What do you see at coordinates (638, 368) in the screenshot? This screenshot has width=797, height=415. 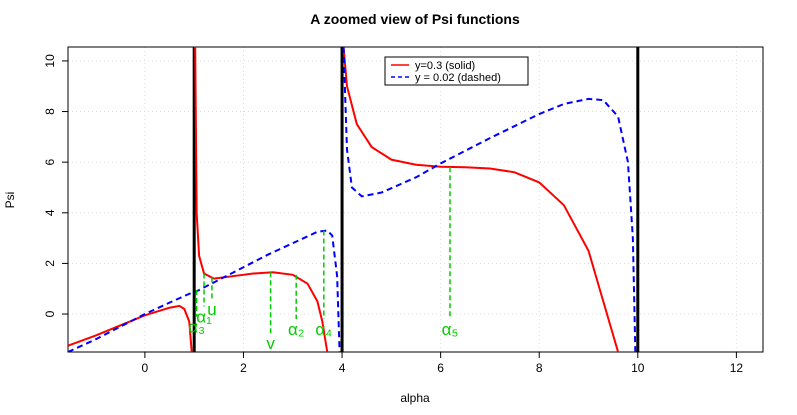 I see `x-tick-label: 10` at bounding box center [638, 368].